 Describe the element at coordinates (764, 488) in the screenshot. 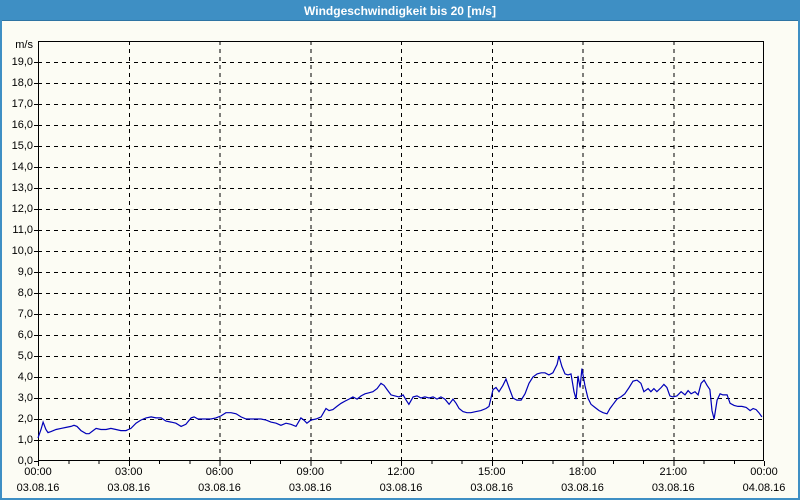

I see `x-axis-date-label: 04.08.16` at that location.